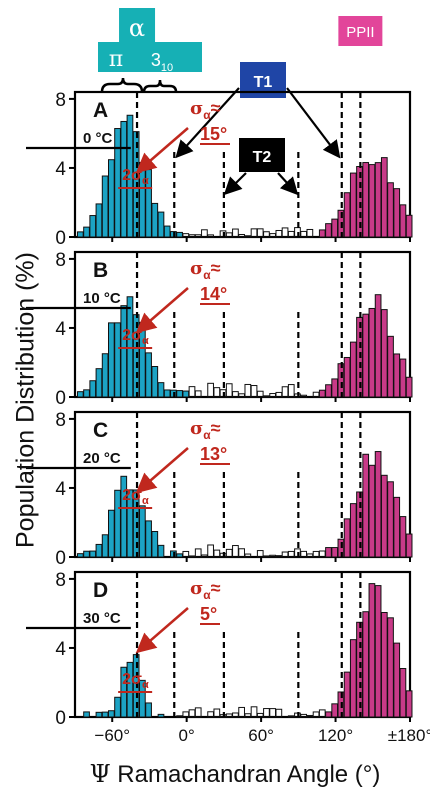 The image size is (430, 794). I want to click on x-tick-label: −60°, so click(112, 735).